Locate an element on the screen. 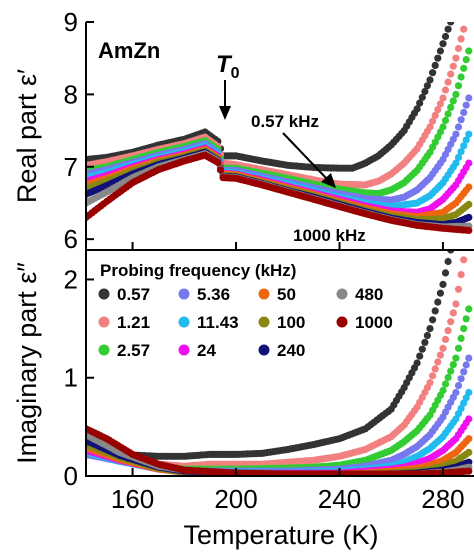  bottom-y-tick-label: 2 is located at coordinates (71, 279).